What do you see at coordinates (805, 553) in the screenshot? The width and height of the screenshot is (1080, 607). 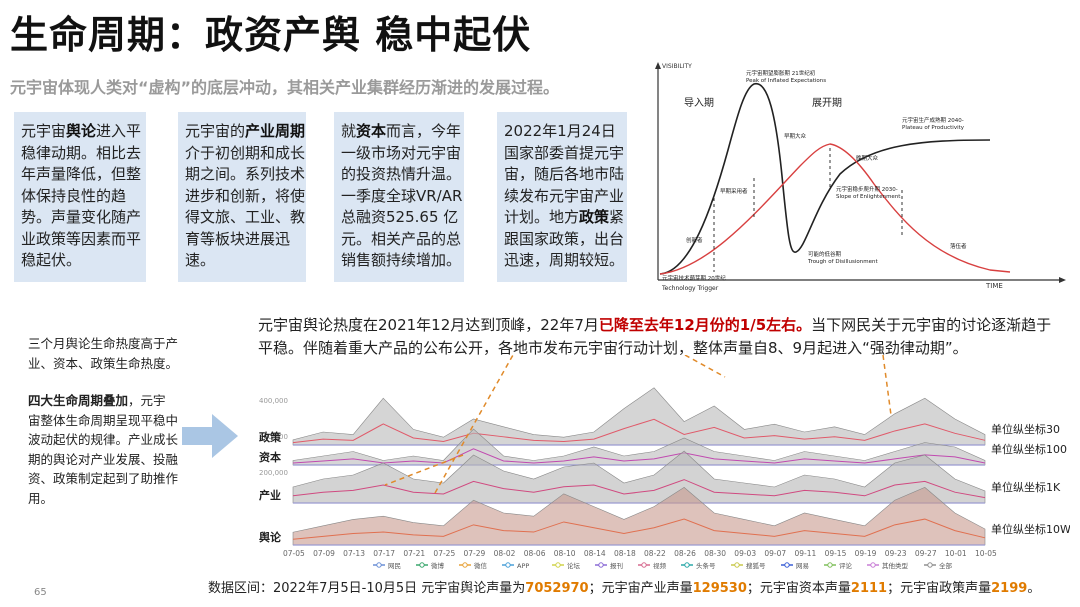 I see `x-tick-label: 09-11` at bounding box center [805, 553].